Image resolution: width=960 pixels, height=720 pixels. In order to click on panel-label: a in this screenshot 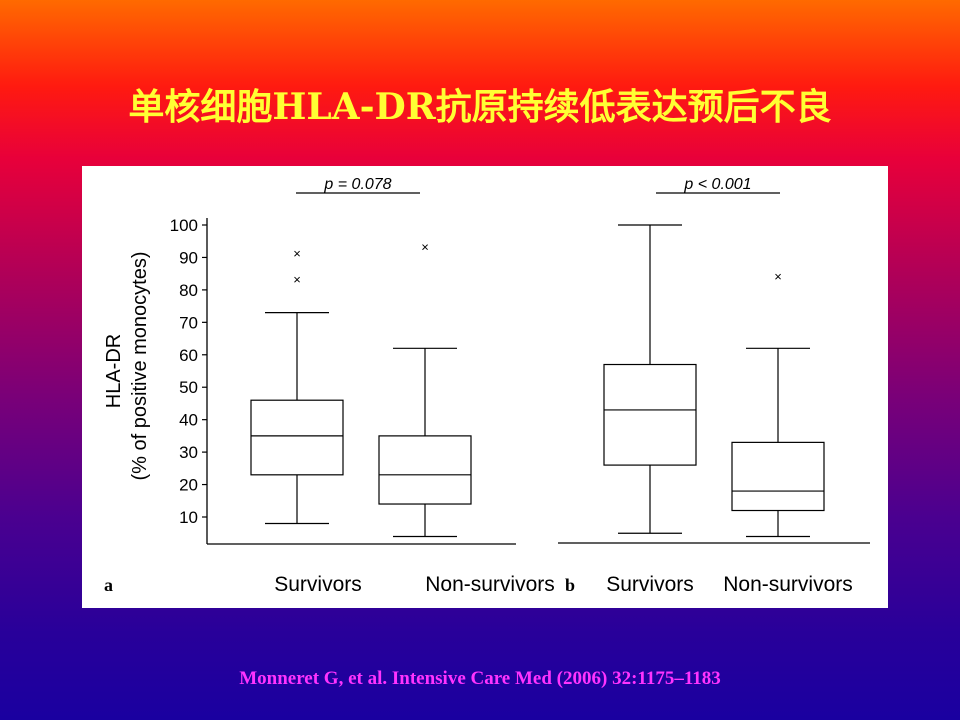, I will do `click(108, 585)`.